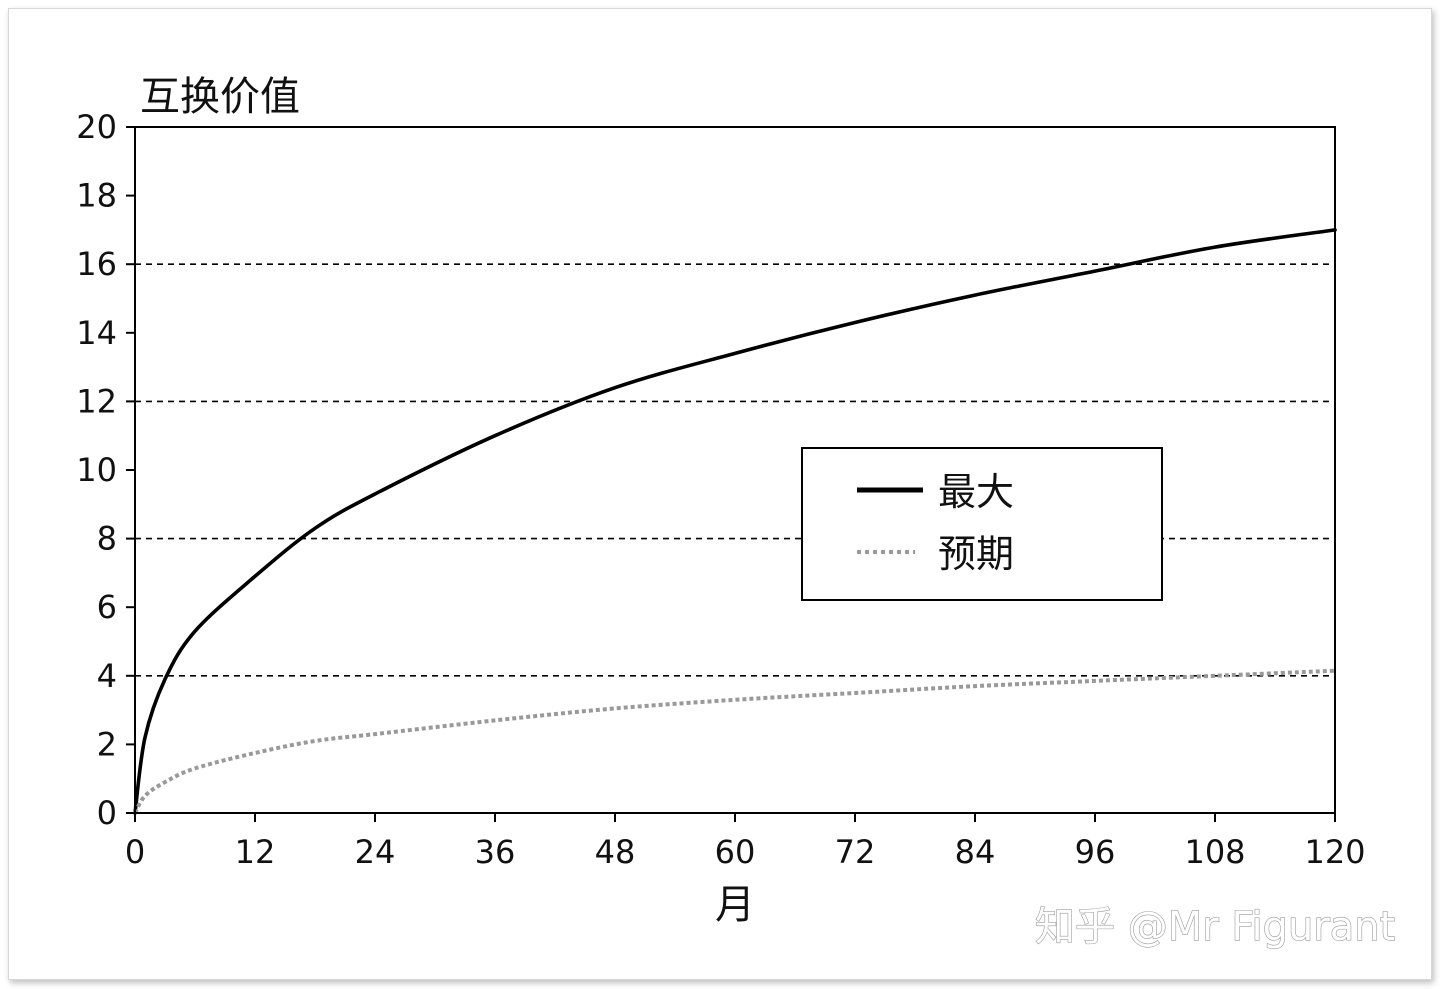  Describe the element at coordinates (1215, 927) in the screenshot. I see `watermark: 知乎 @Mr Figurant` at that location.